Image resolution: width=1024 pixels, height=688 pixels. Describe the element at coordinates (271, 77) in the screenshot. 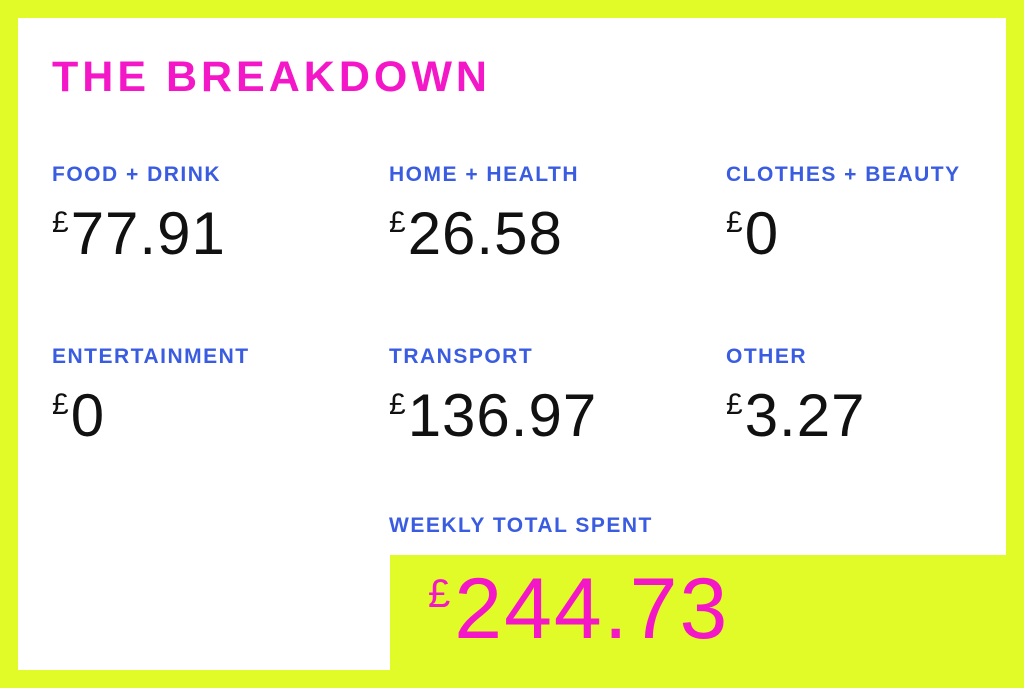

I see `page-title: THE BREAKDOWN` at that location.